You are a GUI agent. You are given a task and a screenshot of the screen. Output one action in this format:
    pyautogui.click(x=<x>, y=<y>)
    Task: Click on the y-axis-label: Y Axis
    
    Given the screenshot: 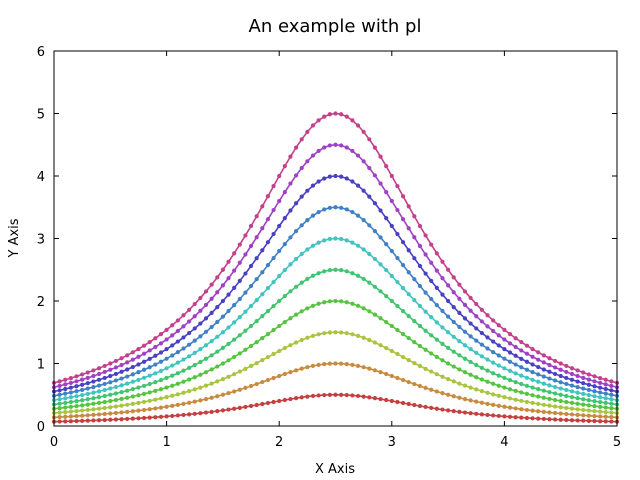 What is the action you would take?
    pyautogui.click(x=14, y=238)
    